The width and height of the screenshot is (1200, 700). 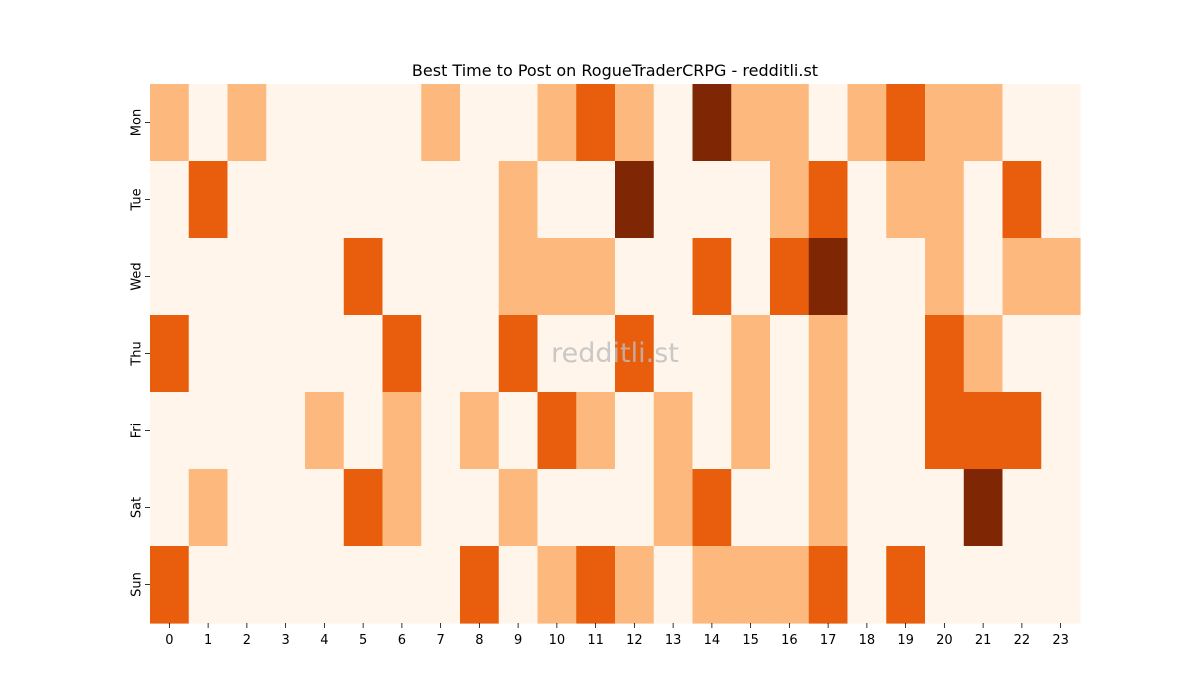 What do you see at coordinates (137, 431) in the screenshot?
I see `y-tick-label: Fri` at bounding box center [137, 431].